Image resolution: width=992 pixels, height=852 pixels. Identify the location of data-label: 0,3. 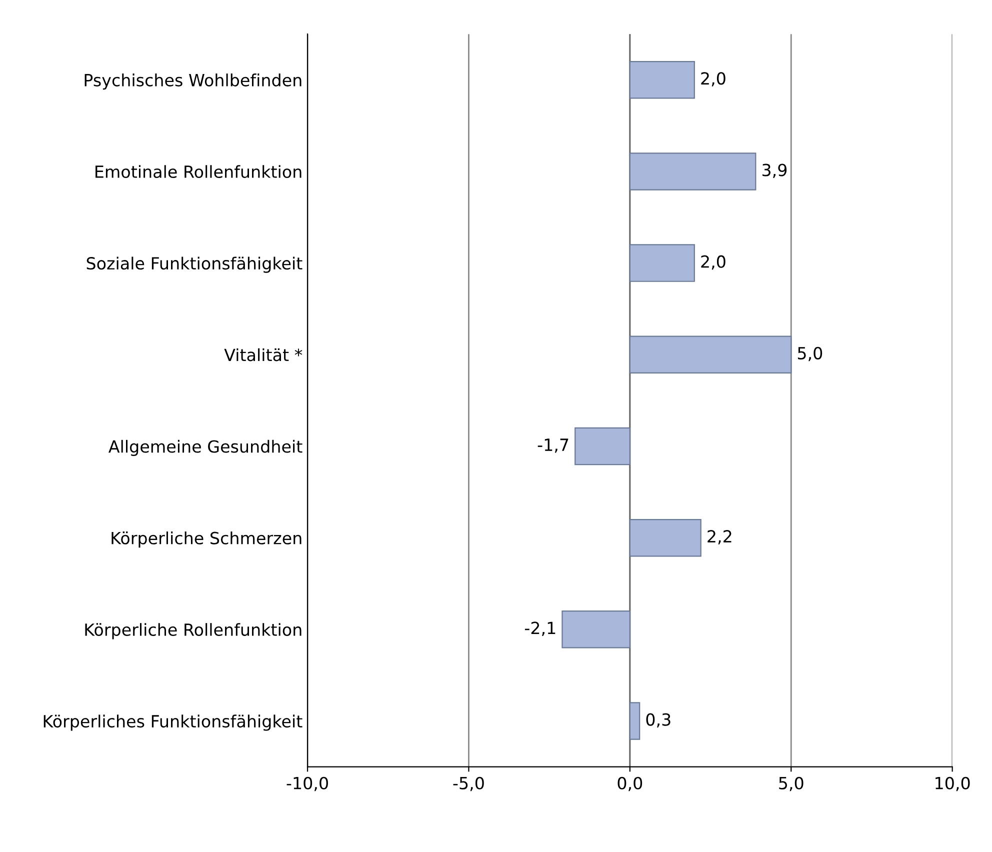
(658, 720).